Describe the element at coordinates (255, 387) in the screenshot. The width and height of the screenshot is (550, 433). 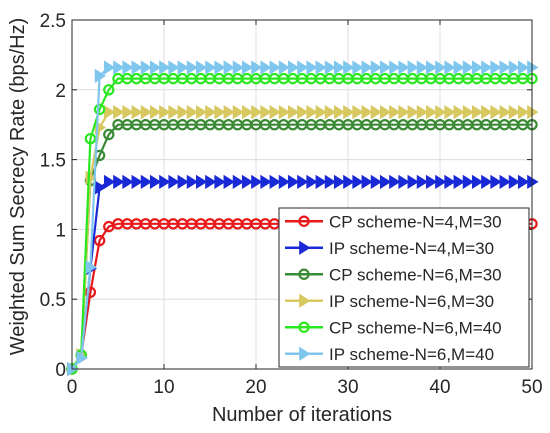
I see `x-tick-label: 20` at that location.